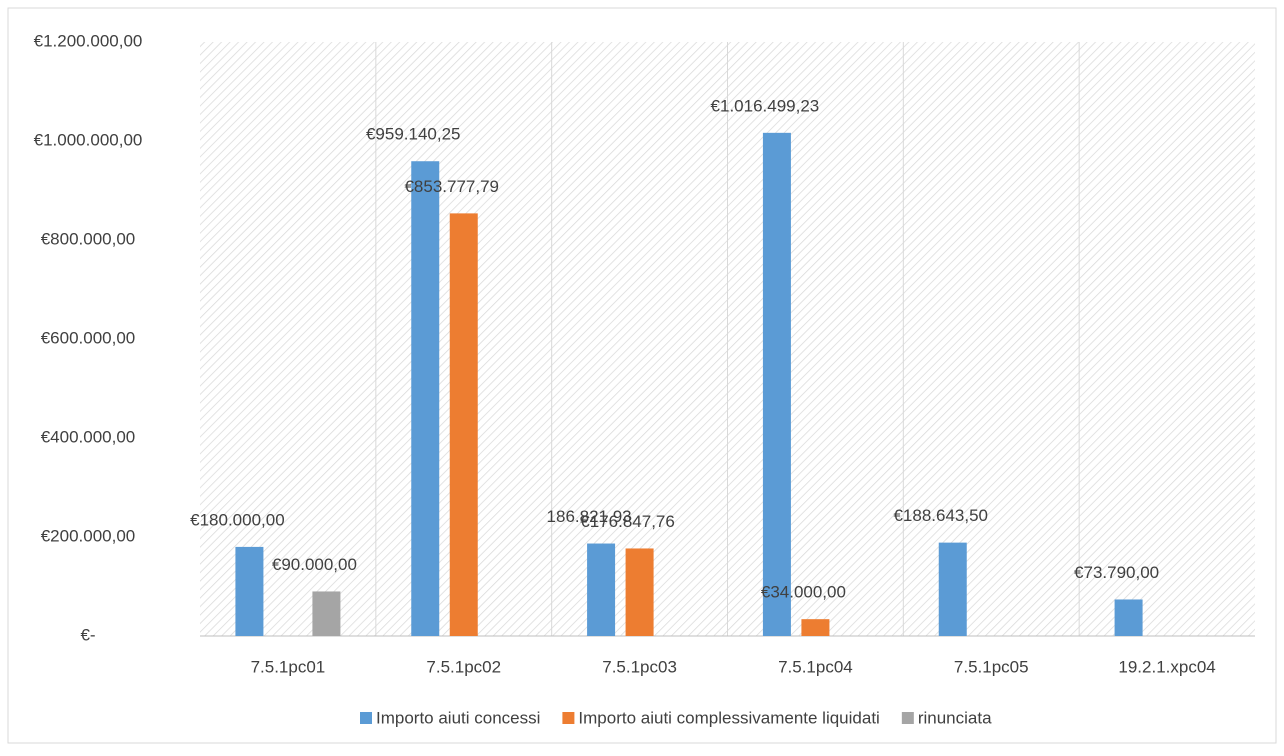 The image size is (1284, 756). What do you see at coordinates (728, 717) in the screenshot?
I see `legend-label: Importo aiuti complessivamente liquidati` at bounding box center [728, 717].